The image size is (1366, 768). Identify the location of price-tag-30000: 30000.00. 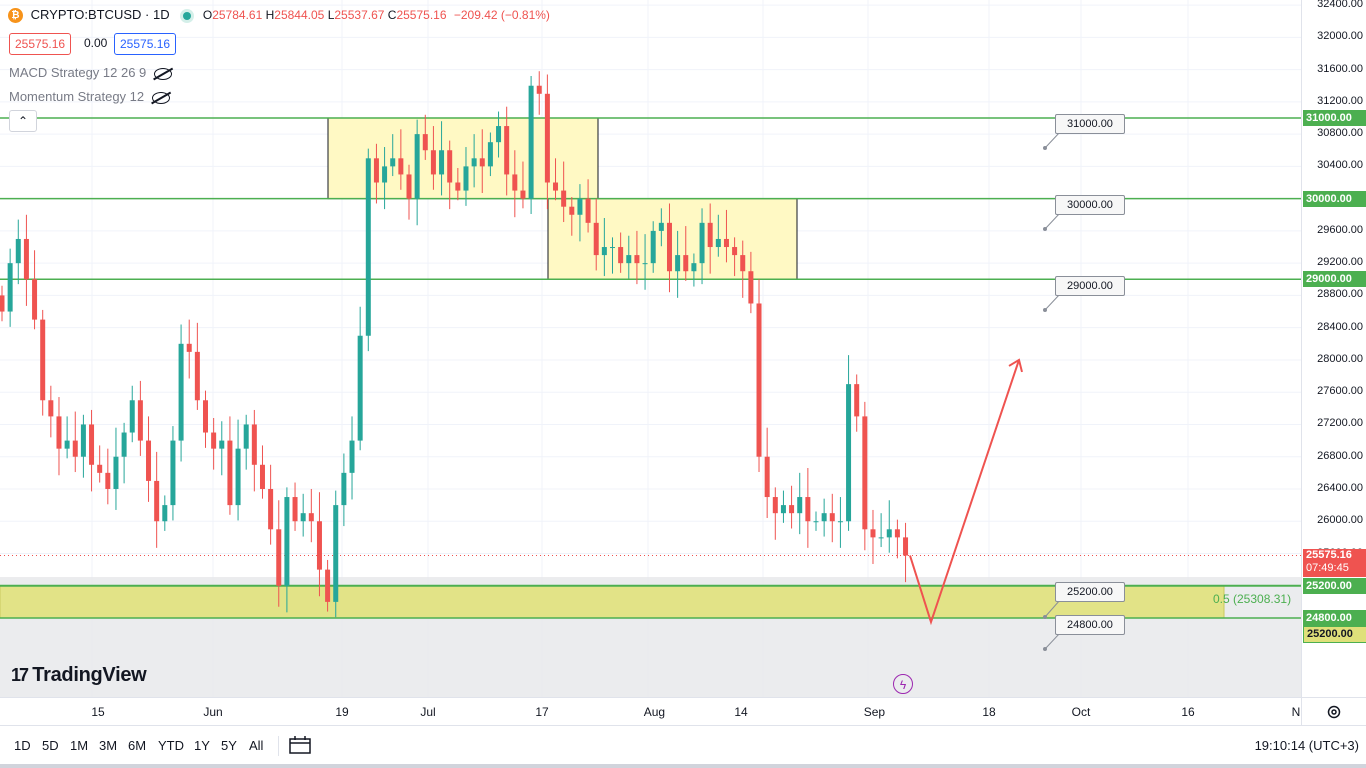
(1334, 198).